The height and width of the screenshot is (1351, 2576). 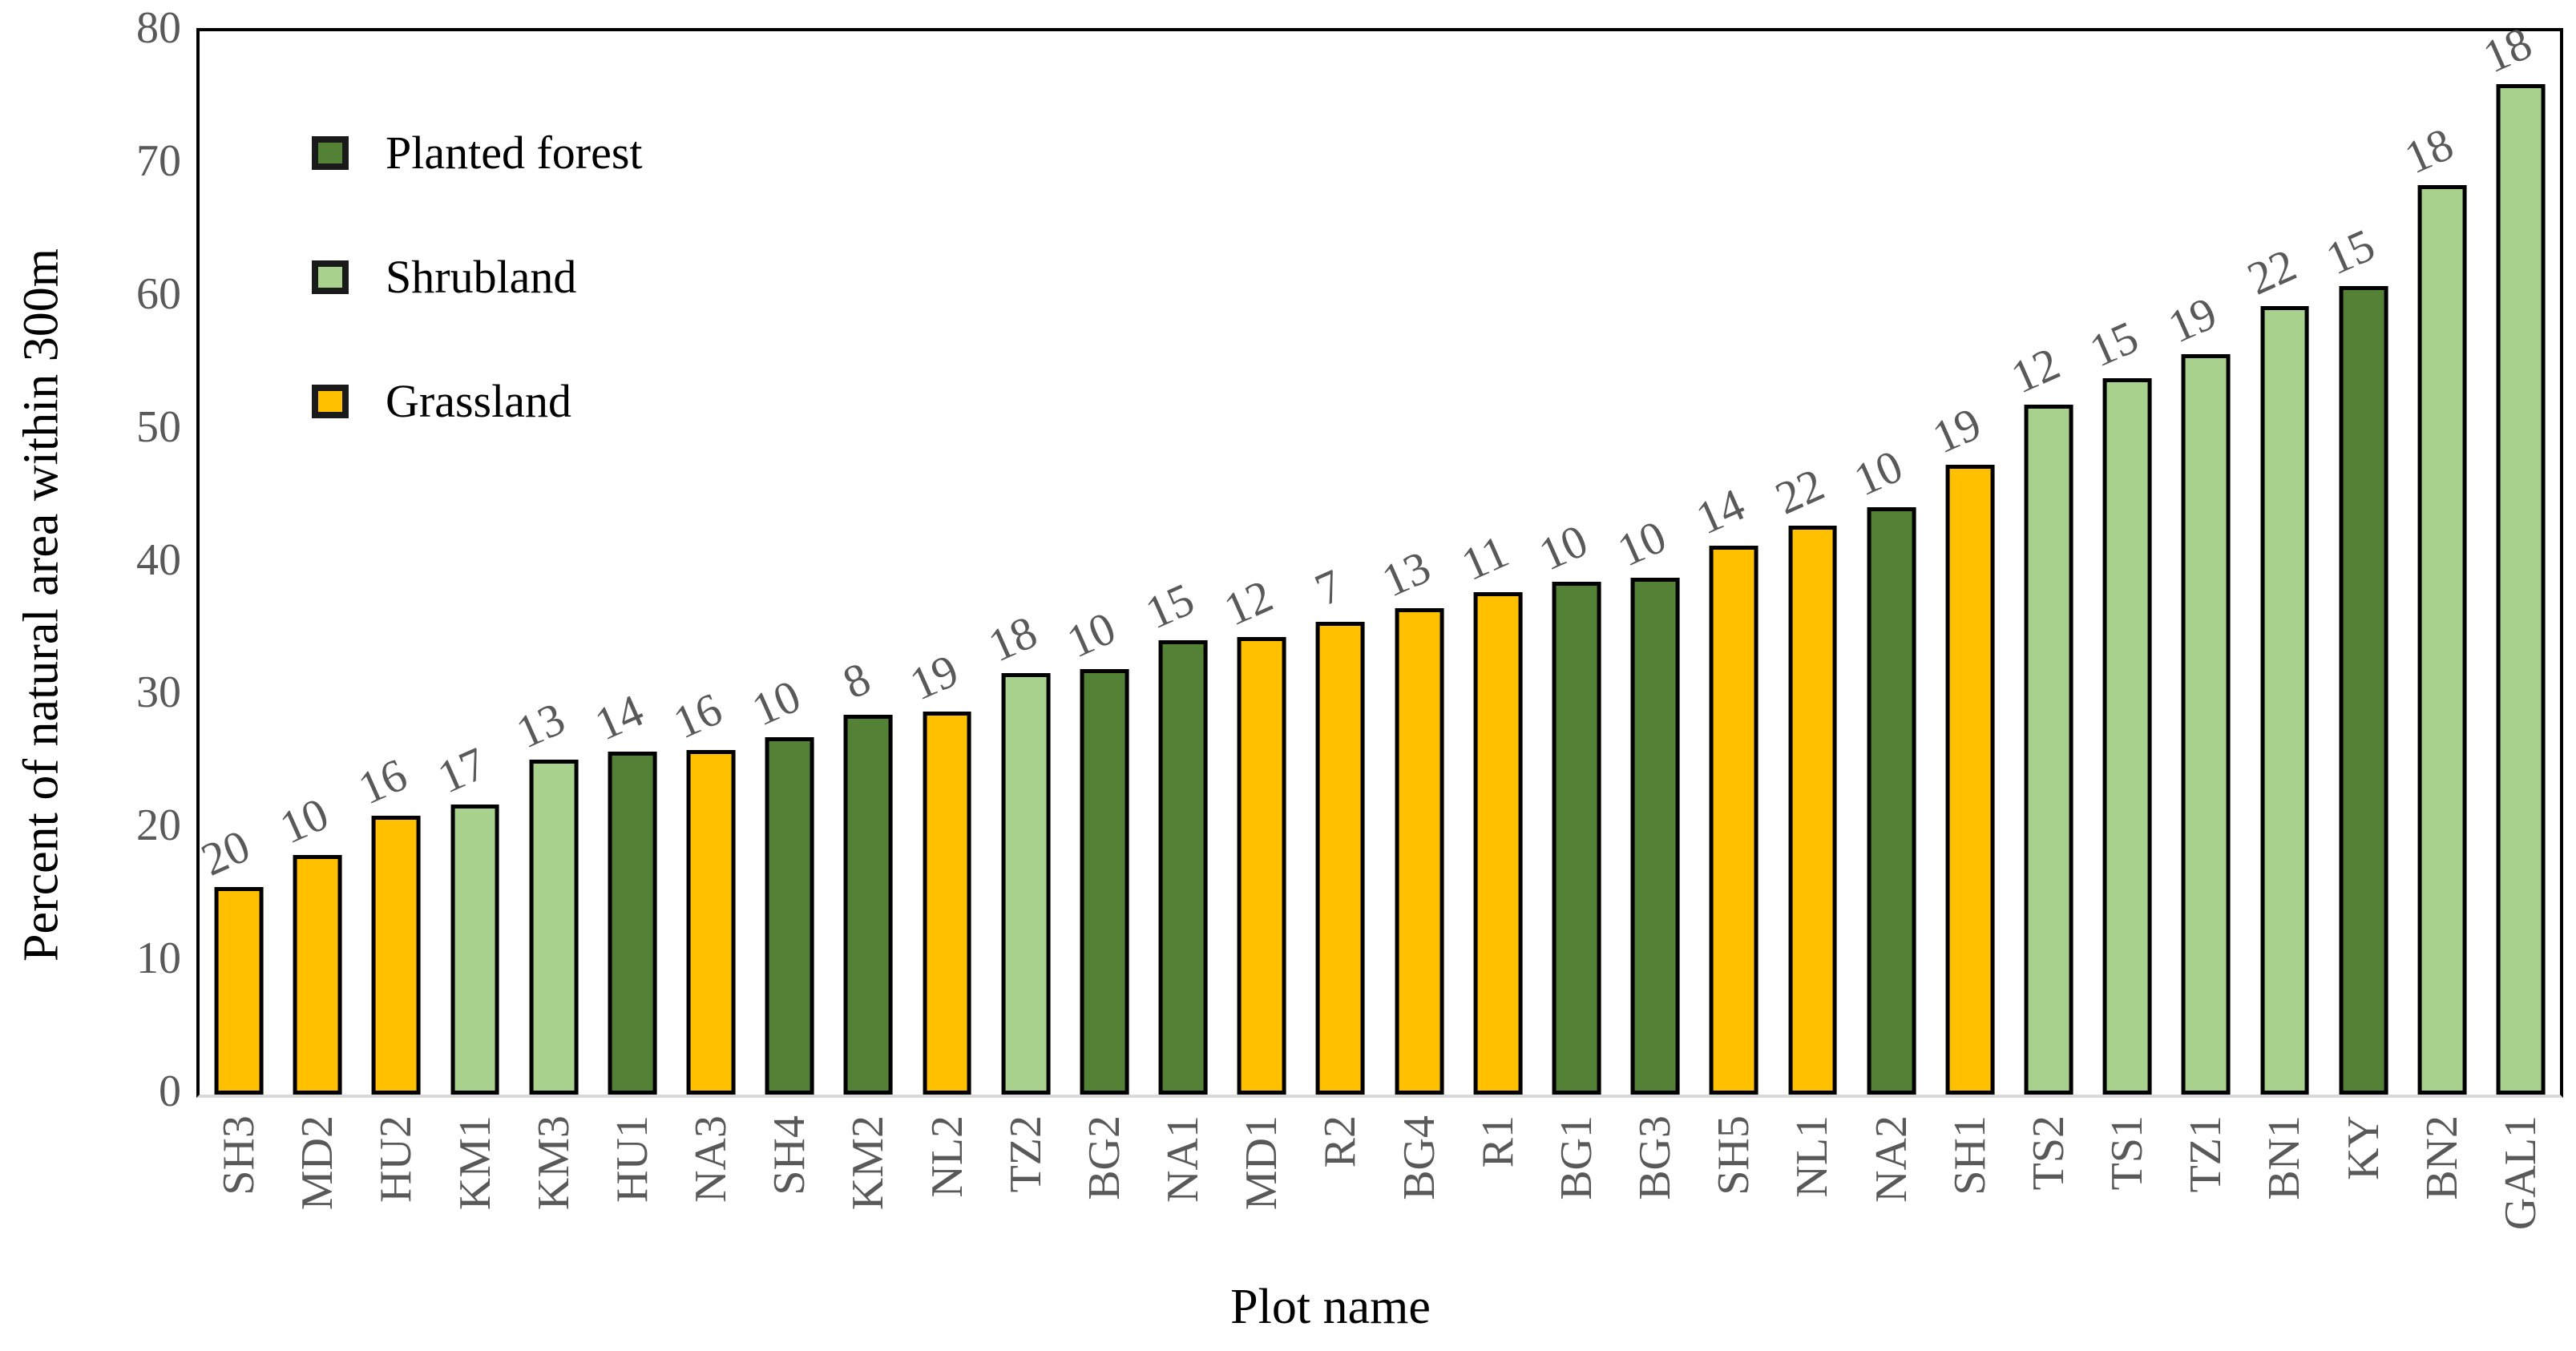 I want to click on bar-BN2, so click(x=2442, y=640).